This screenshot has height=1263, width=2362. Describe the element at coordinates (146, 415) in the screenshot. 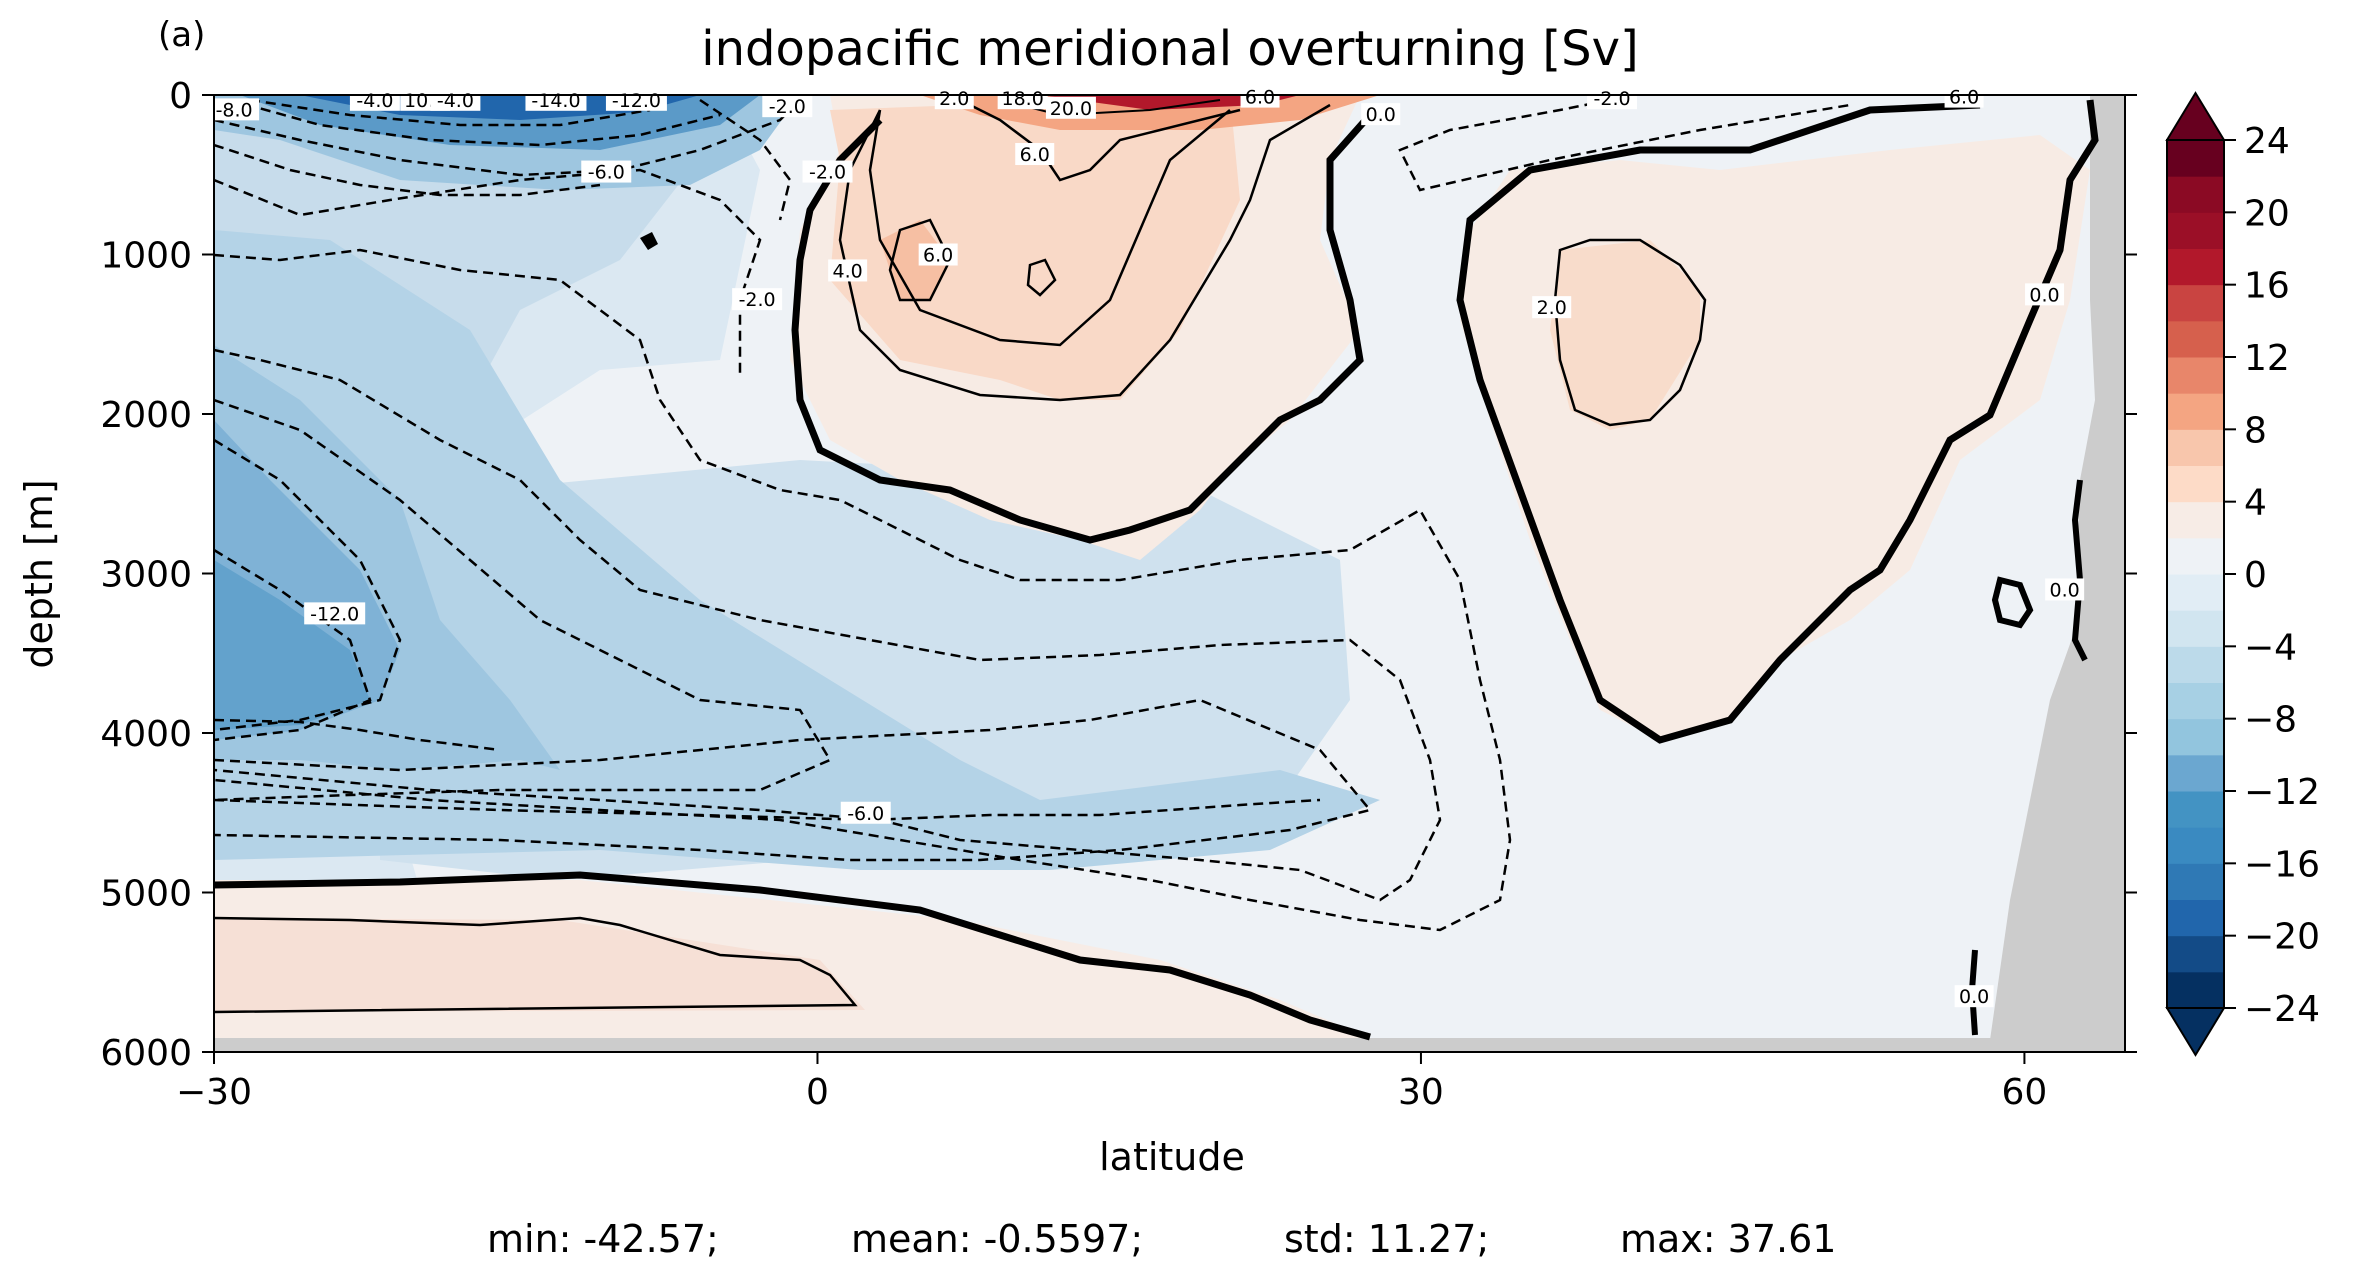

I see `y-tick-label: 2000` at that location.